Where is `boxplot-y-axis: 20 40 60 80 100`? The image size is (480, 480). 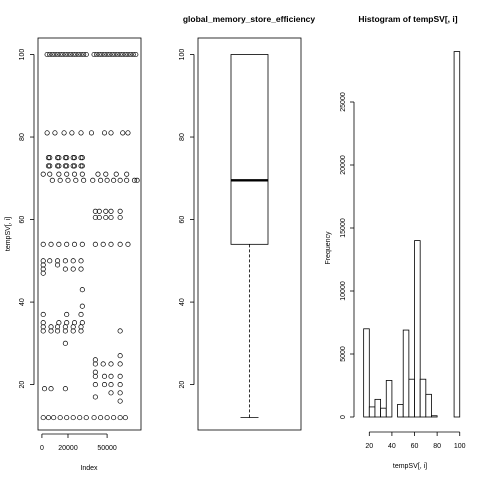 boxplot-y-axis: 20 40 60 80 100 is located at coordinates (187, 219).